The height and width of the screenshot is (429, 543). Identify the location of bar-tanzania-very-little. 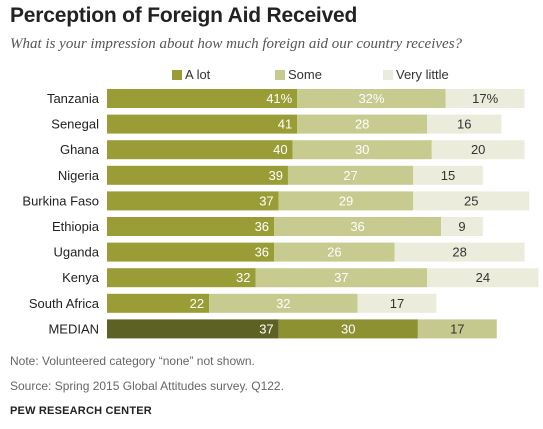
(485, 98).